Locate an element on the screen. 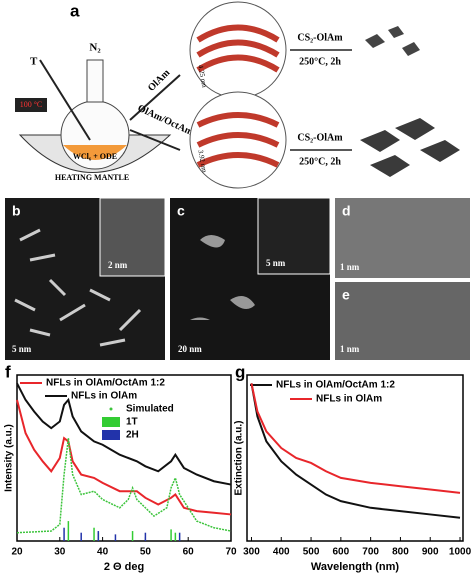 Image resolution: width=474 pixels, height=576 pixels. spacing: 3.92 nm is located at coordinates (202, 161).